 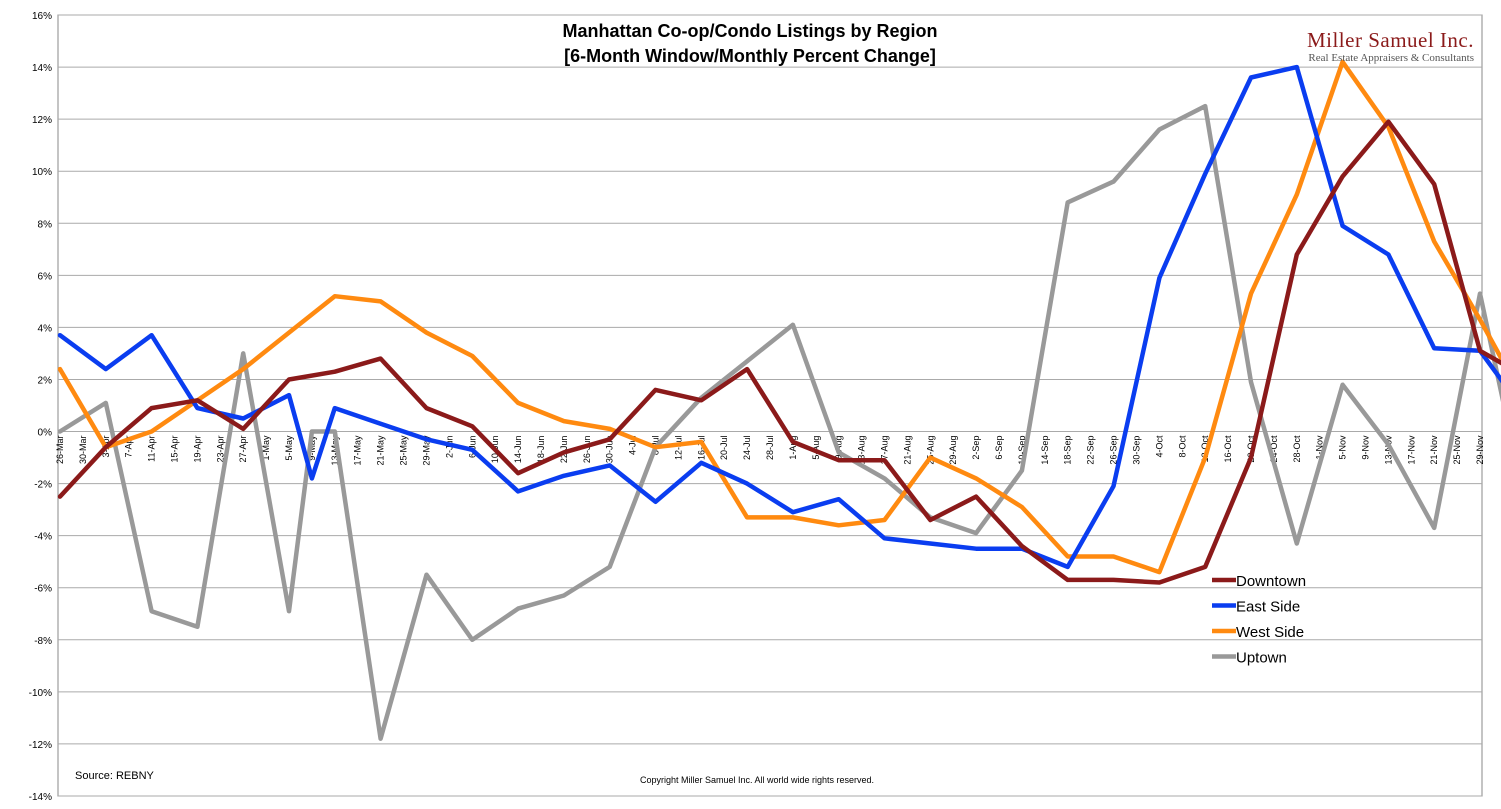 What do you see at coordinates (793, 448) in the screenshot?
I see `x-tick-label: 1-Aug` at bounding box center [793, 448].